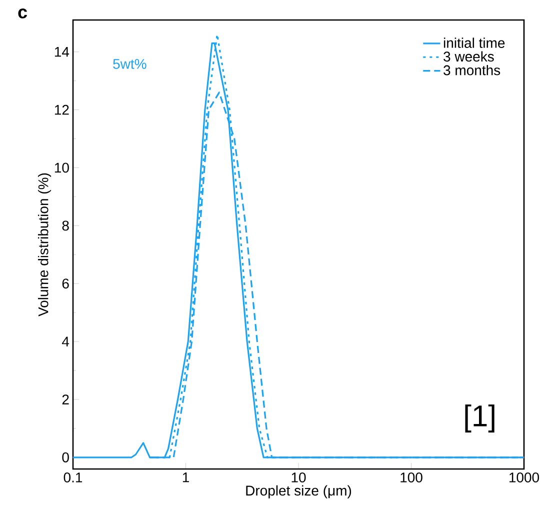  Describe the element at coordinates (61, 109) in the screenshot. I see `y-tick-label: 12` at that location.